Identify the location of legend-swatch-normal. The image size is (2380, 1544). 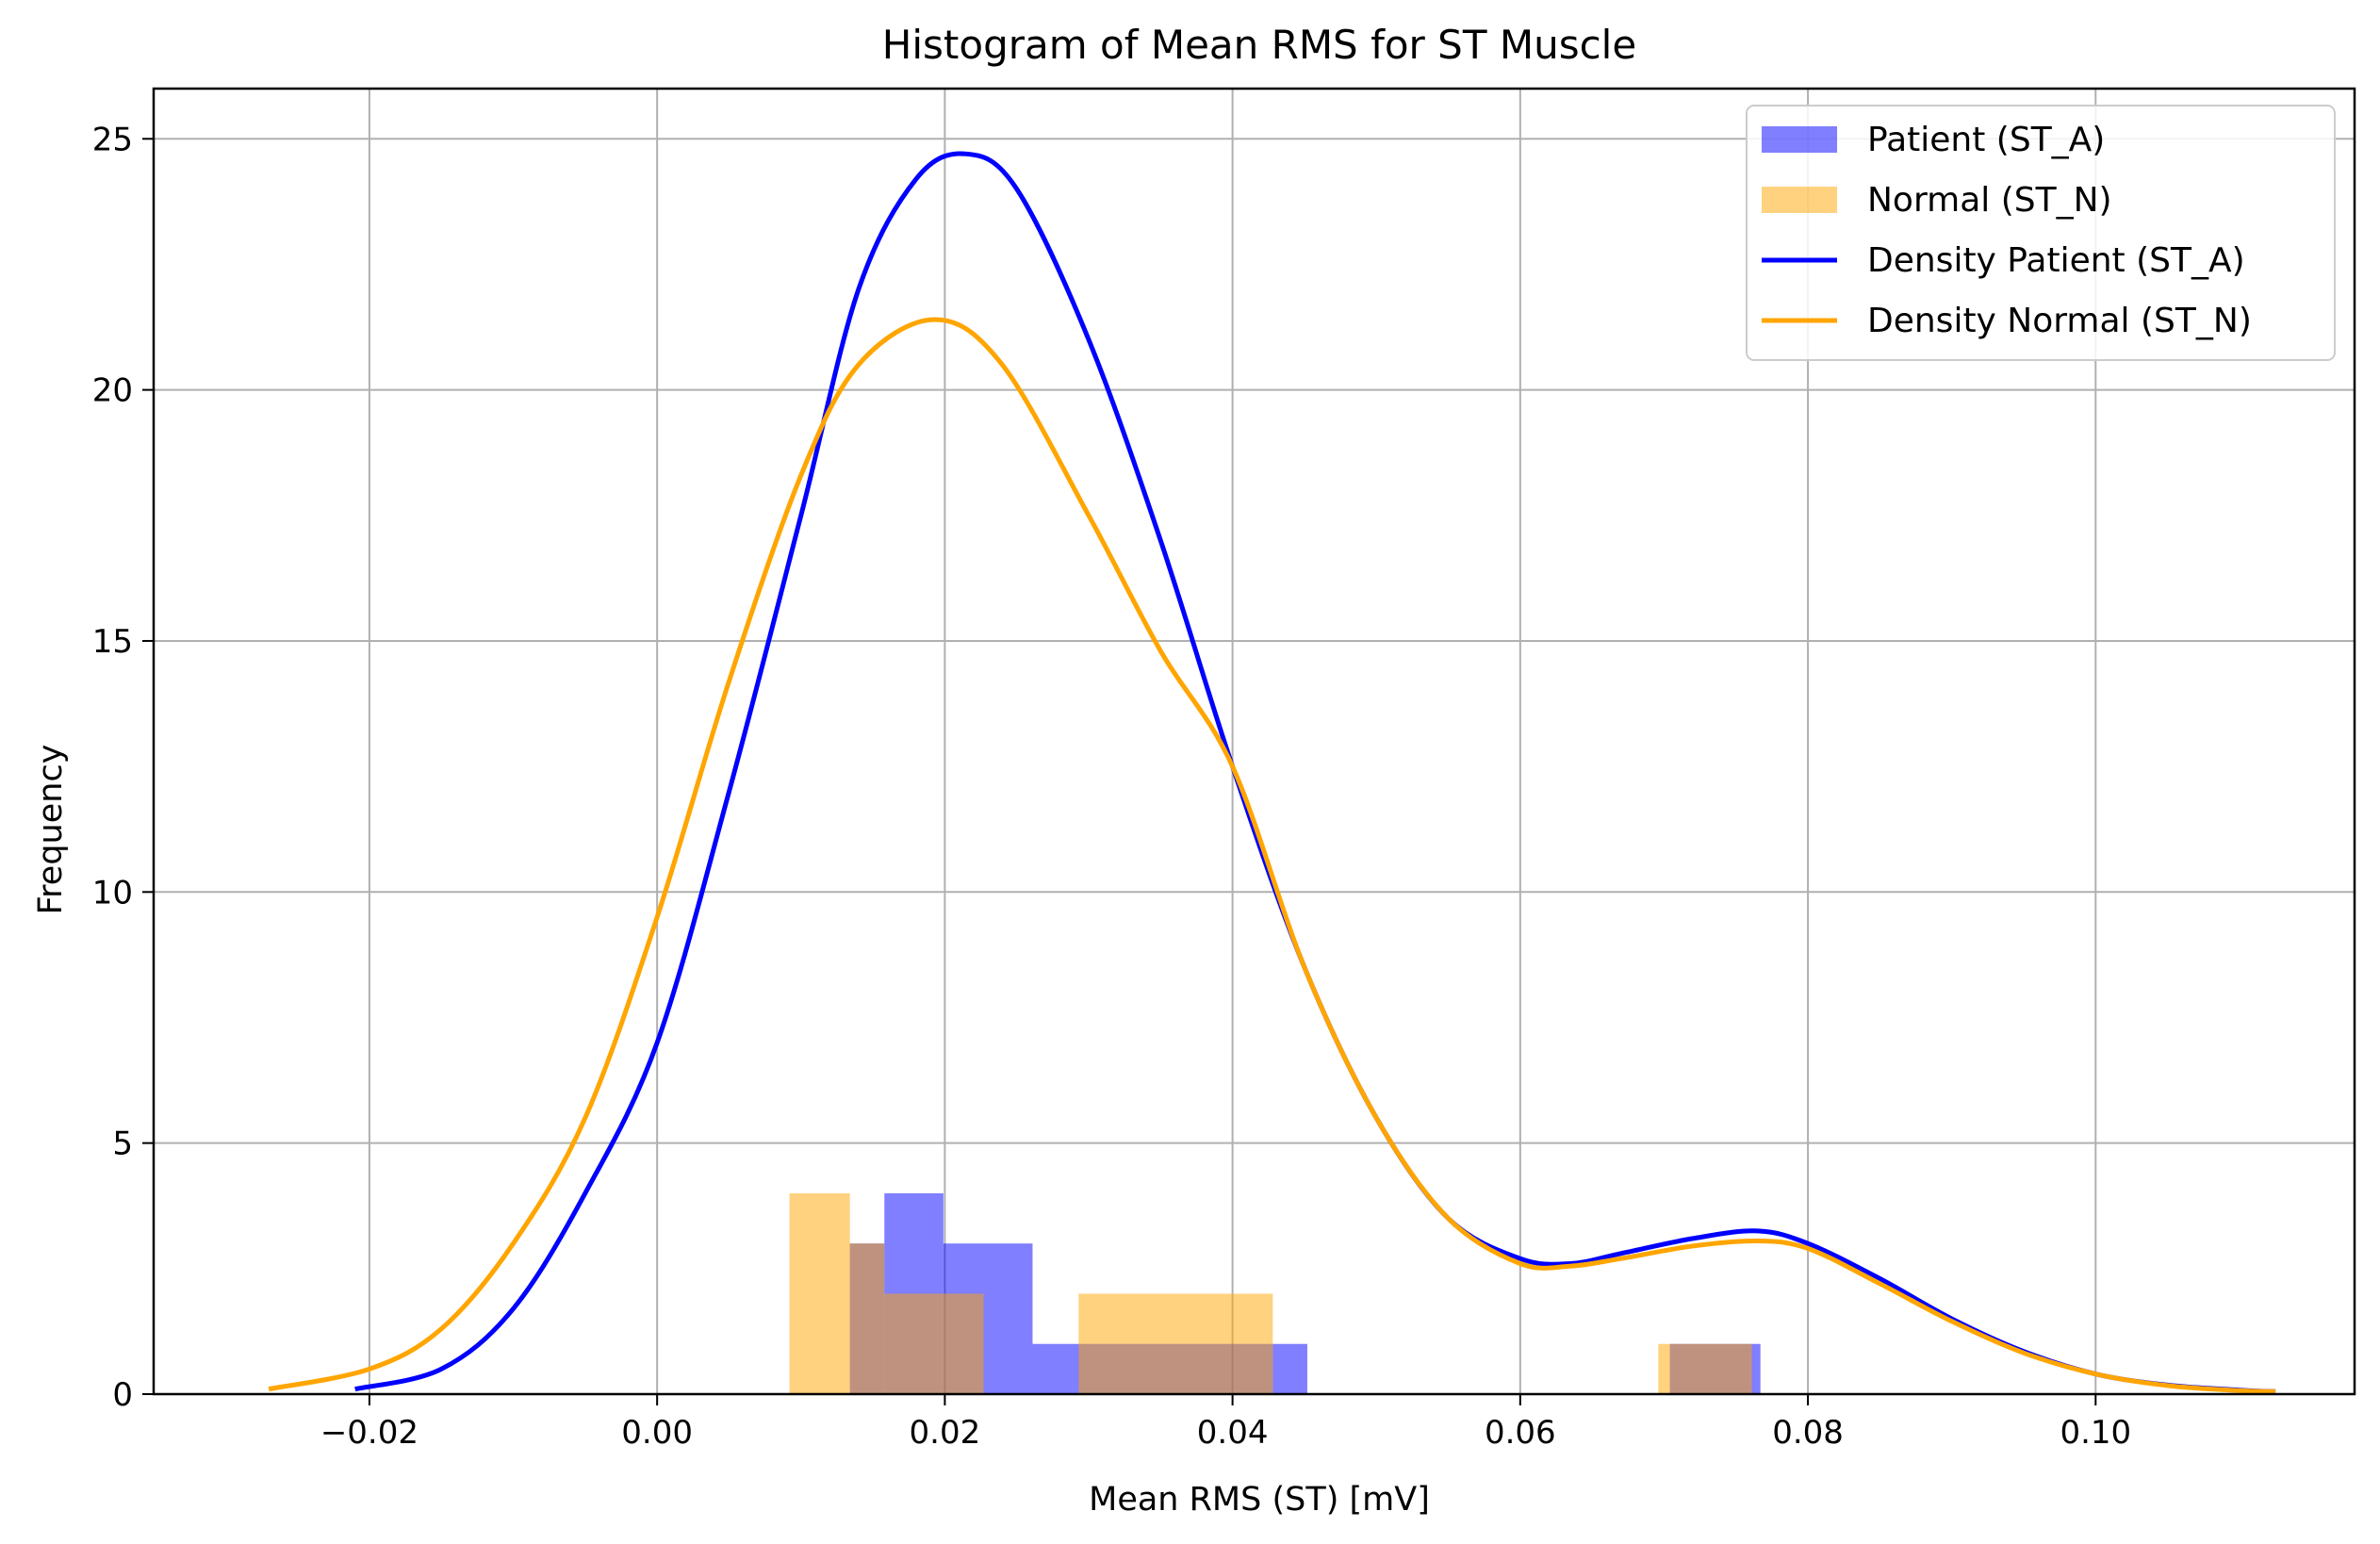
(1799, 200).